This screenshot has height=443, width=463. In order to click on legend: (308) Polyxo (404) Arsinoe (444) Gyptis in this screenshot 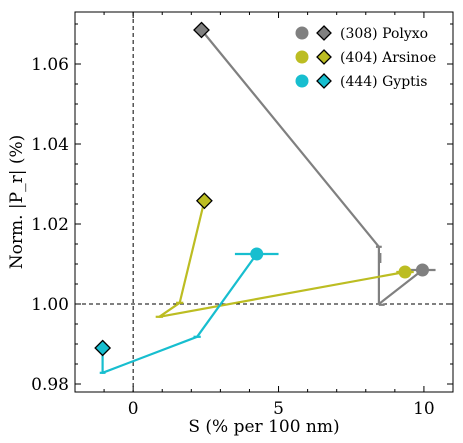, I will do `click(365, 57)`.